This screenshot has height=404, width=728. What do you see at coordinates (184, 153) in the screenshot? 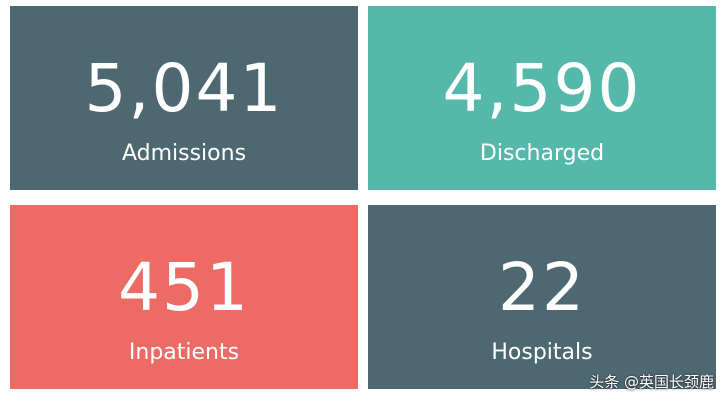
I see `admissions-label: Admissions` at bounding box center [184, 153].